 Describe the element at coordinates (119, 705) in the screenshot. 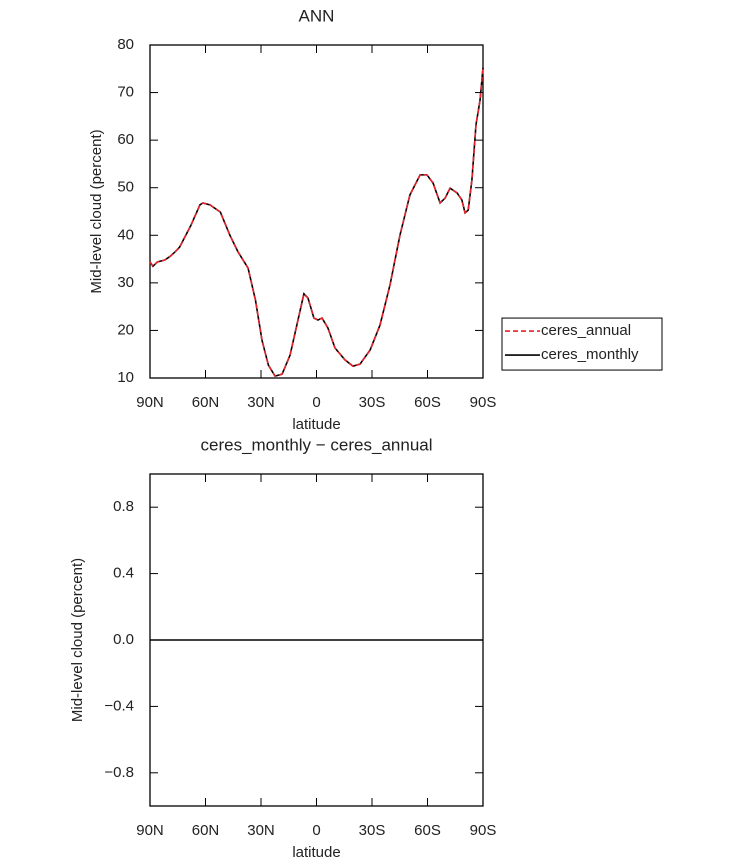

I see `y-tick-label: −0.4` at that location.